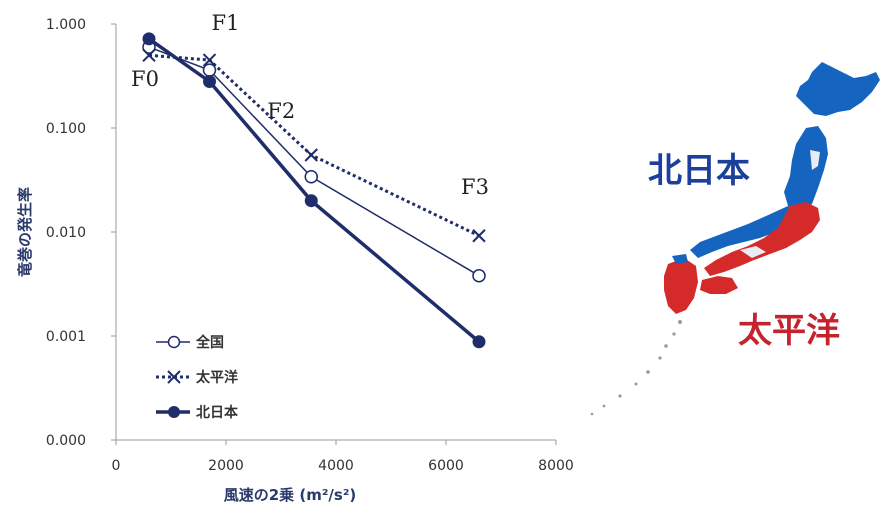 The height and width of the screenshot is (509, 882). What do you see at coordinates (719, 285) in the screenshot?
I see `map-shikoku` at bounding box center [719, 285].